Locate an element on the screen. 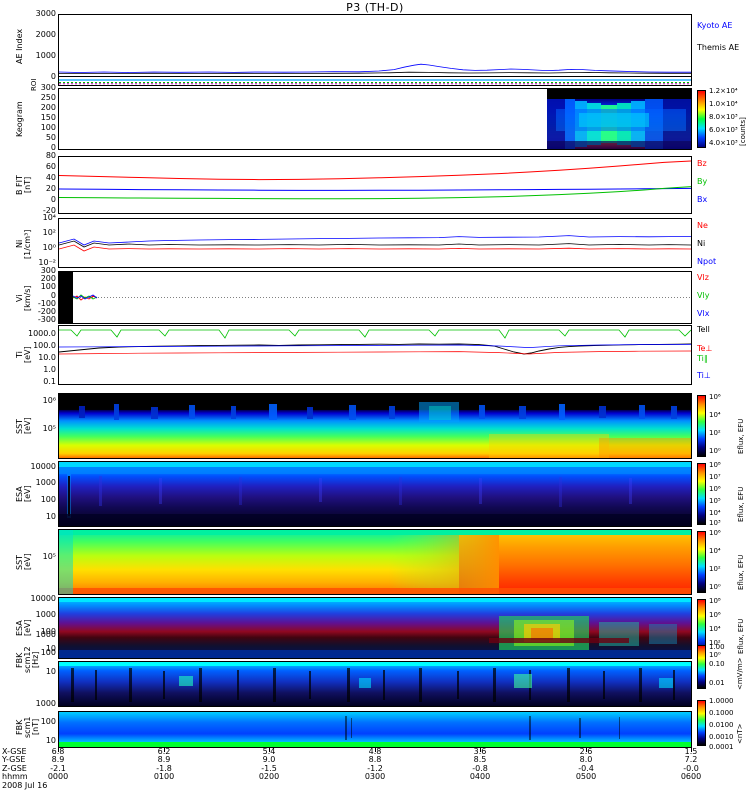 The height and width of the screenshot is (800, 750). axis-value: 2.6 is located at coordinates (586, 751).